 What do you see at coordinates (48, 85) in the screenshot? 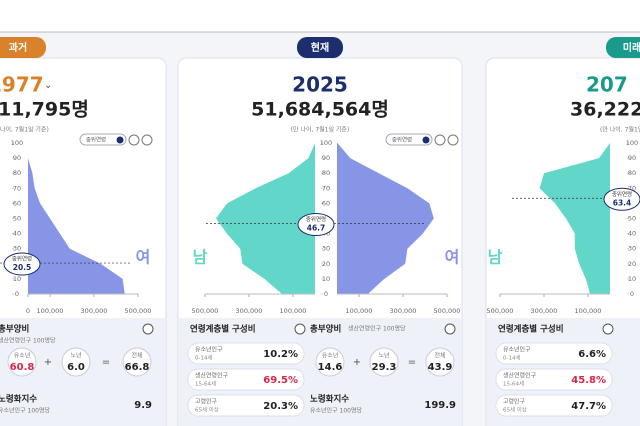
I see `year-dropdown: ⌄` at bounding box center [48, 85].